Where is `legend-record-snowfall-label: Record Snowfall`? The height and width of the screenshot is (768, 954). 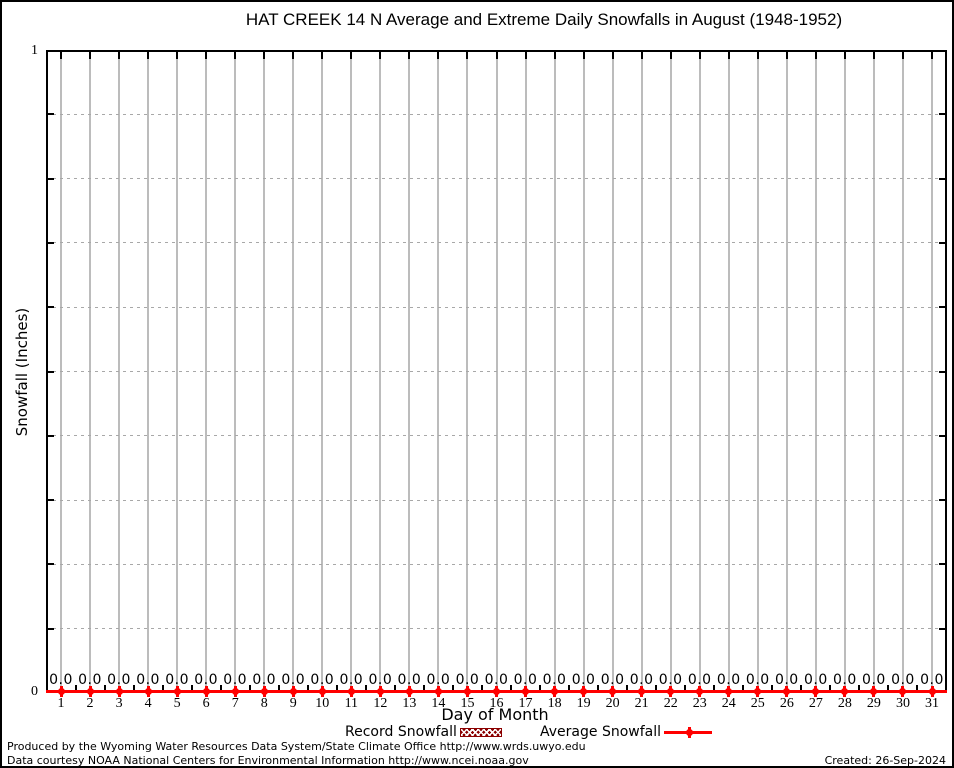 legend-record-snowfall-label: Record Snowfall is located at coordinates (401, 732).